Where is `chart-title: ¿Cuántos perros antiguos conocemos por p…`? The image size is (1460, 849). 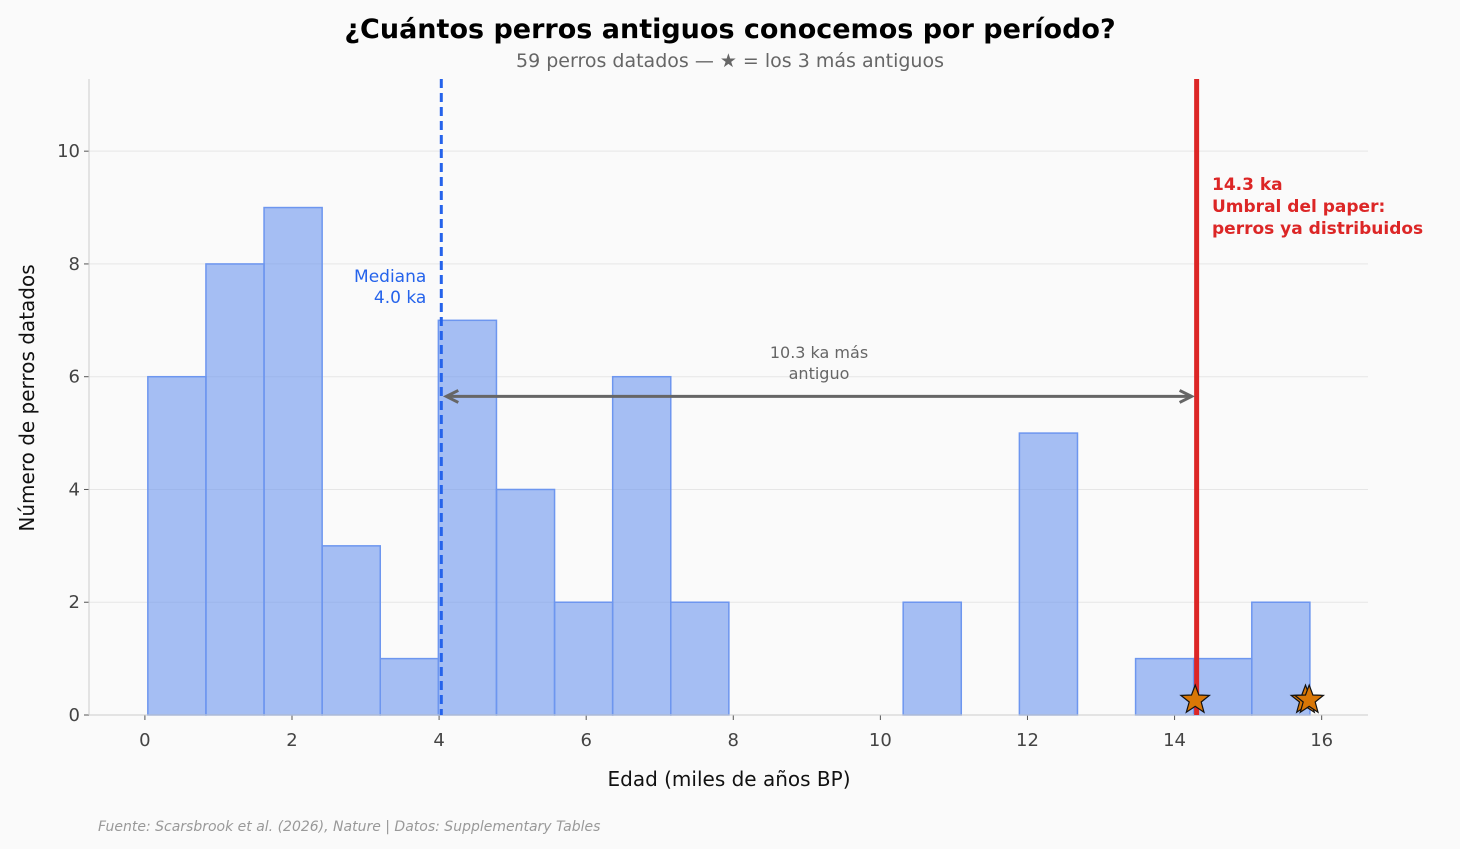
chart-title: ¿Cuántos perros antiguos conocemos por p… is located at coordinates (729, 29).